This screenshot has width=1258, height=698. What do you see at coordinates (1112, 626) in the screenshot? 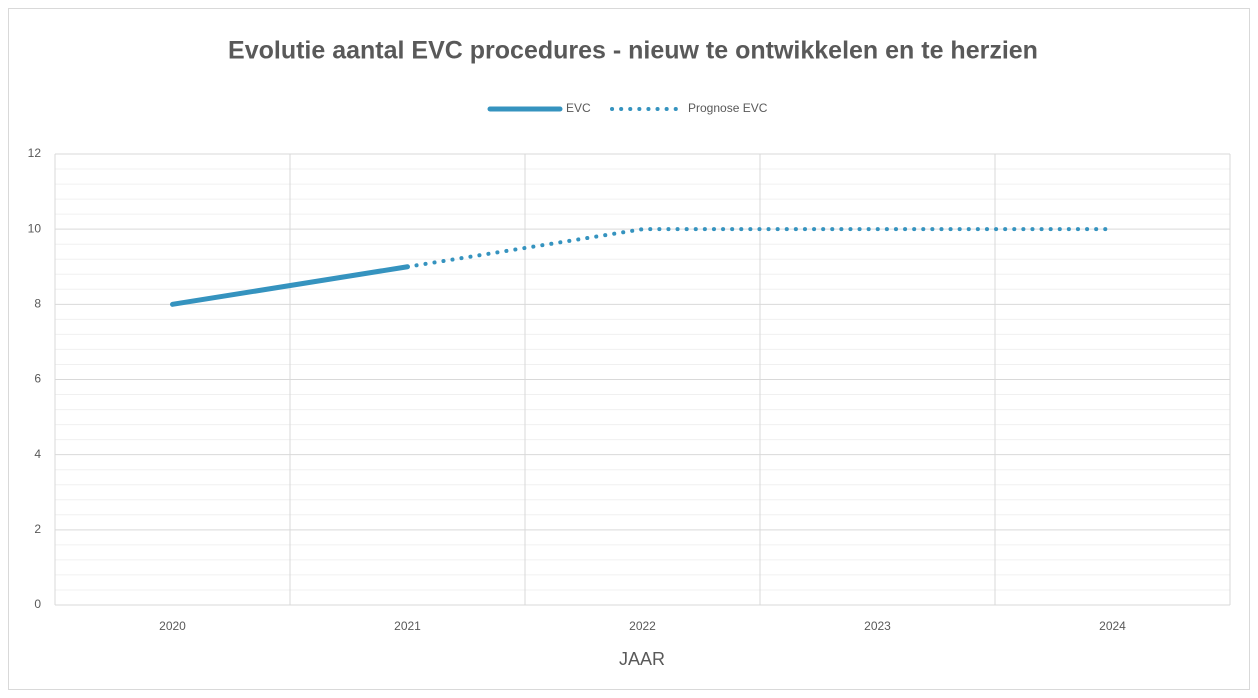
I see `x-tick-label: 2024` at bounding box center [1112, 626].